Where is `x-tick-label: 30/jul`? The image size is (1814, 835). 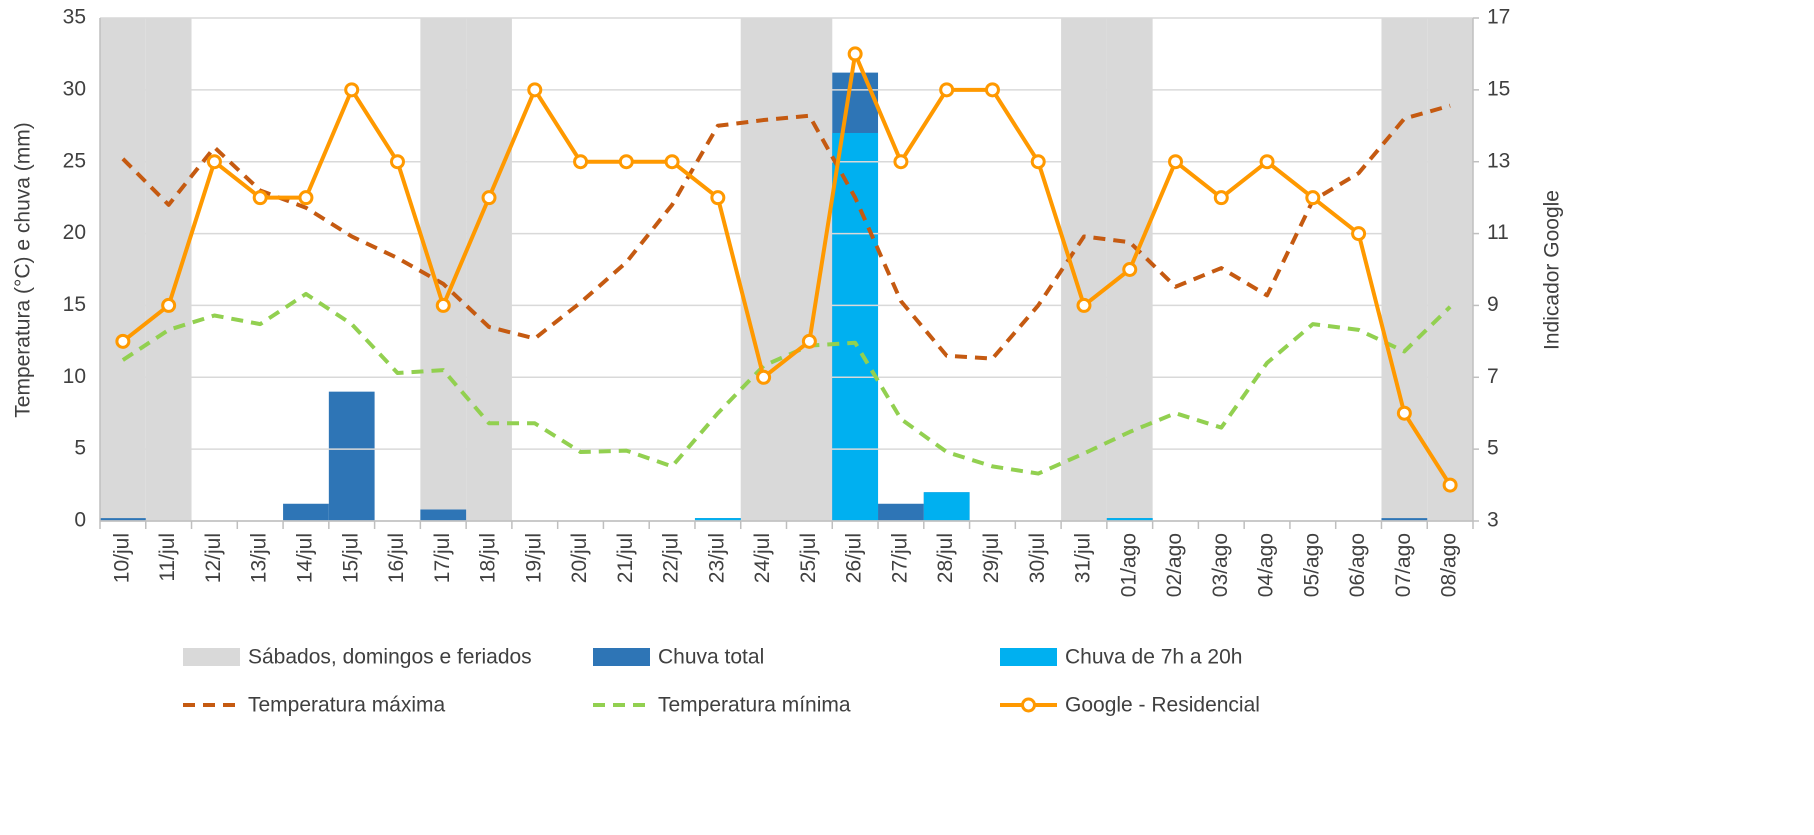 x-tick-label: 30/jul is located at coordinates (1037, 558).